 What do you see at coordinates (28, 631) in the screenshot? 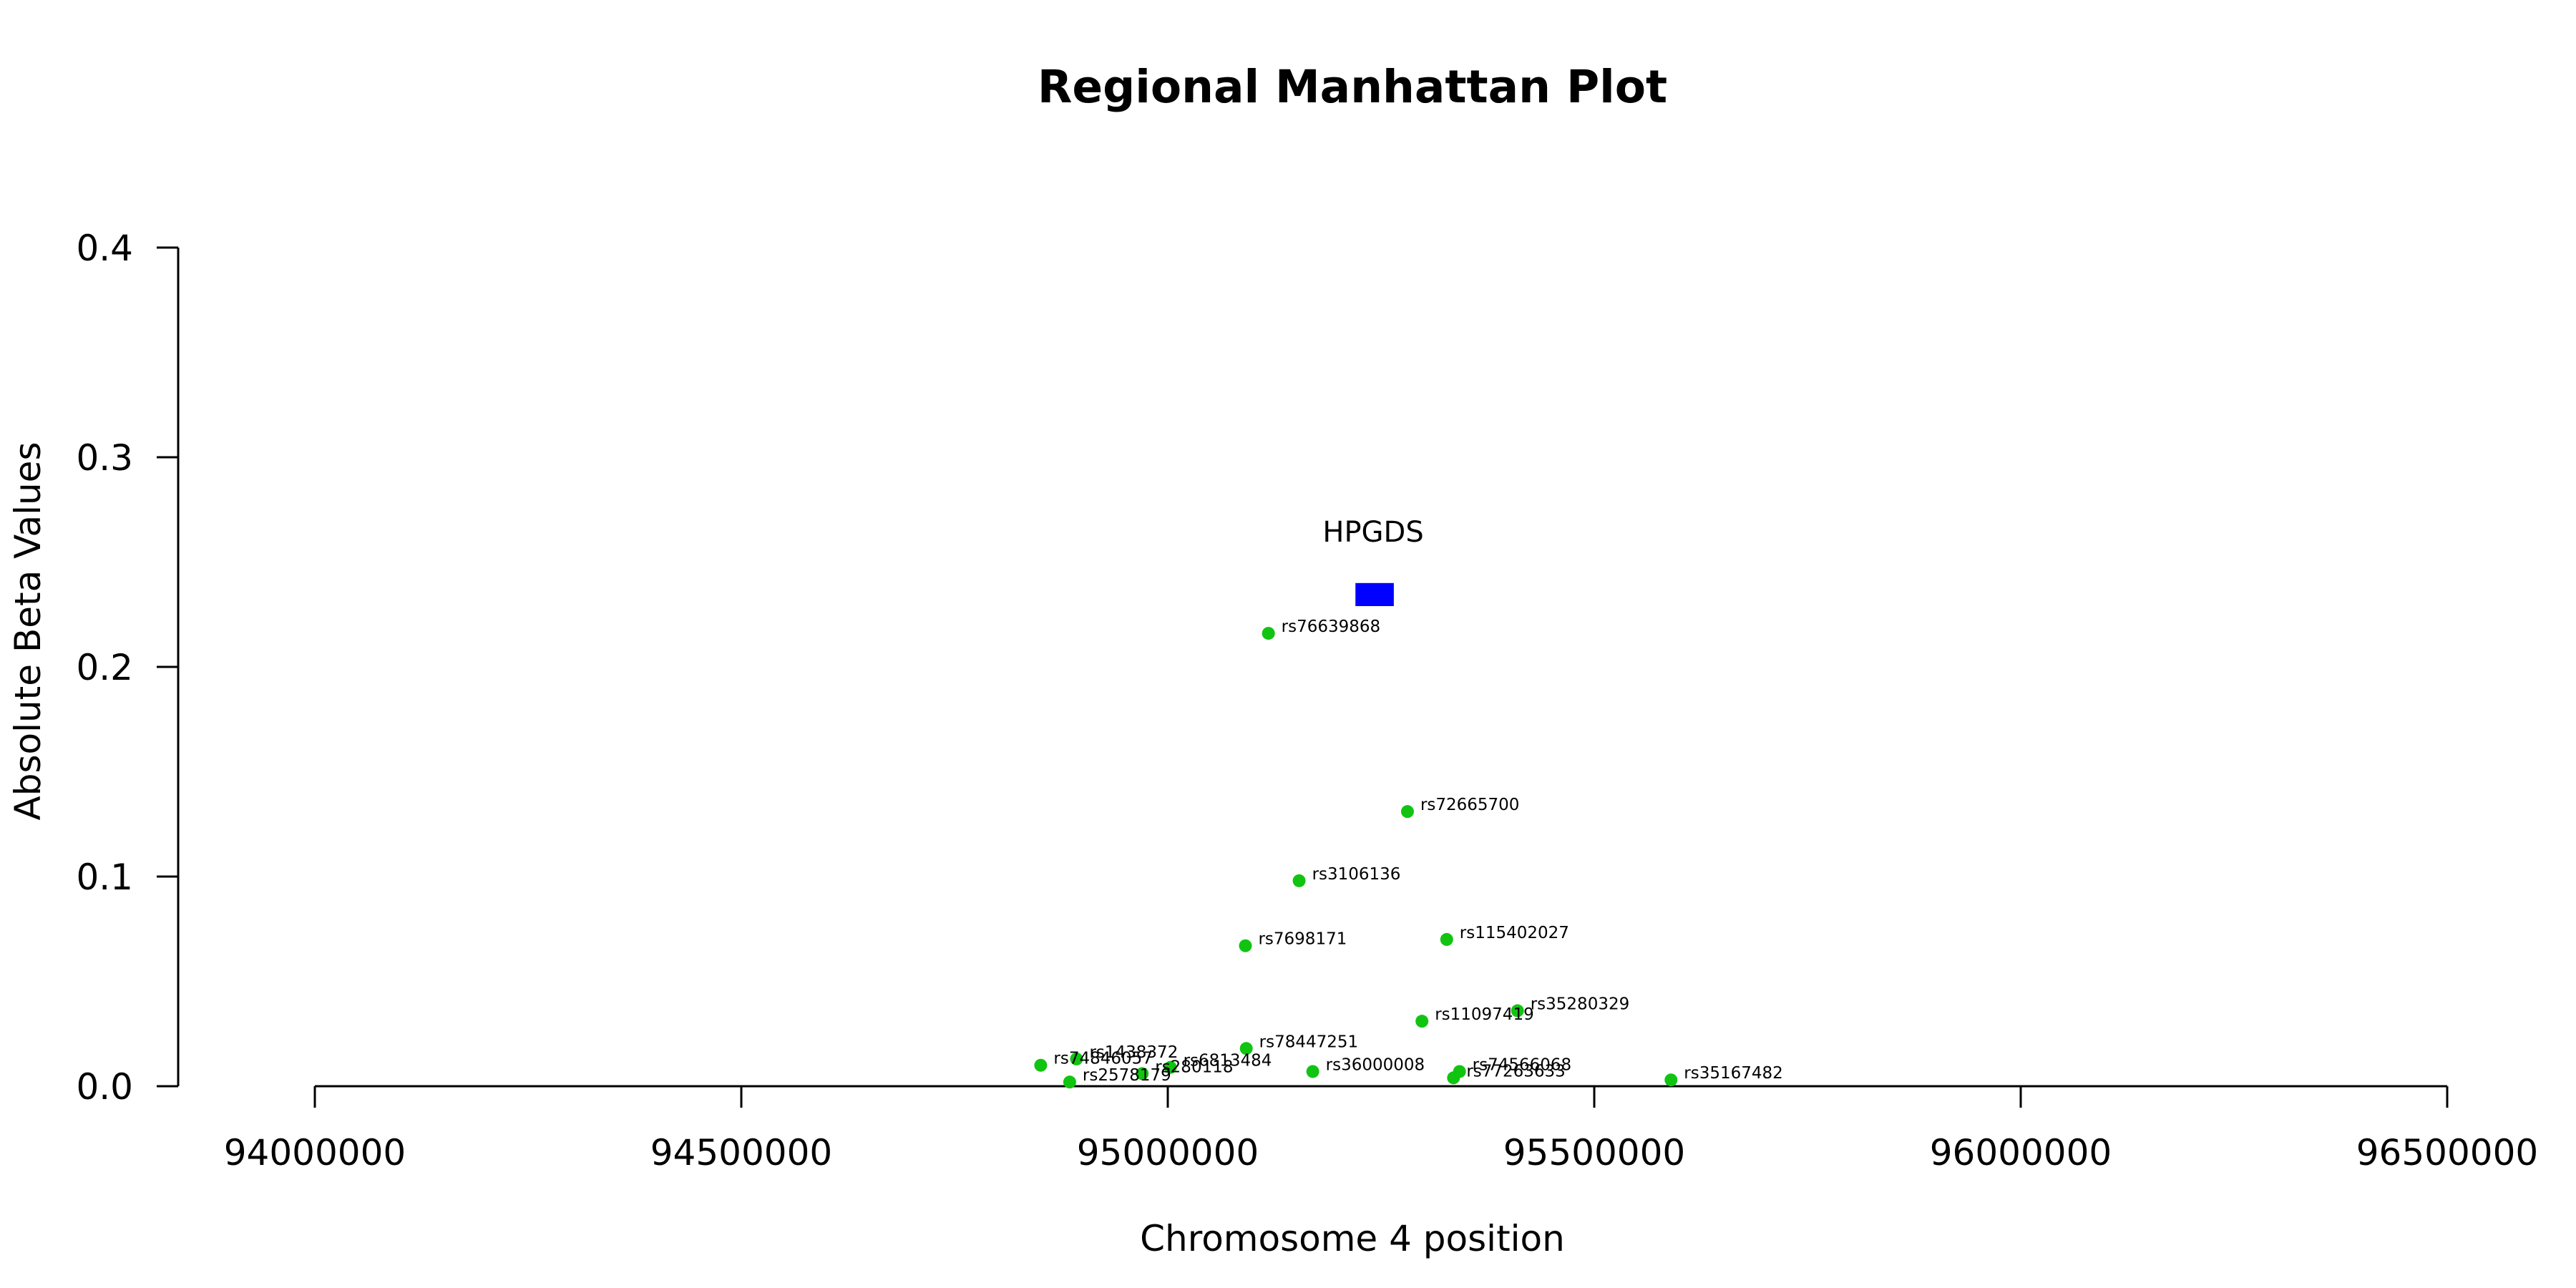
I see `y-axis-title: Absolute Beta Values` at bounding box center [28, 631].